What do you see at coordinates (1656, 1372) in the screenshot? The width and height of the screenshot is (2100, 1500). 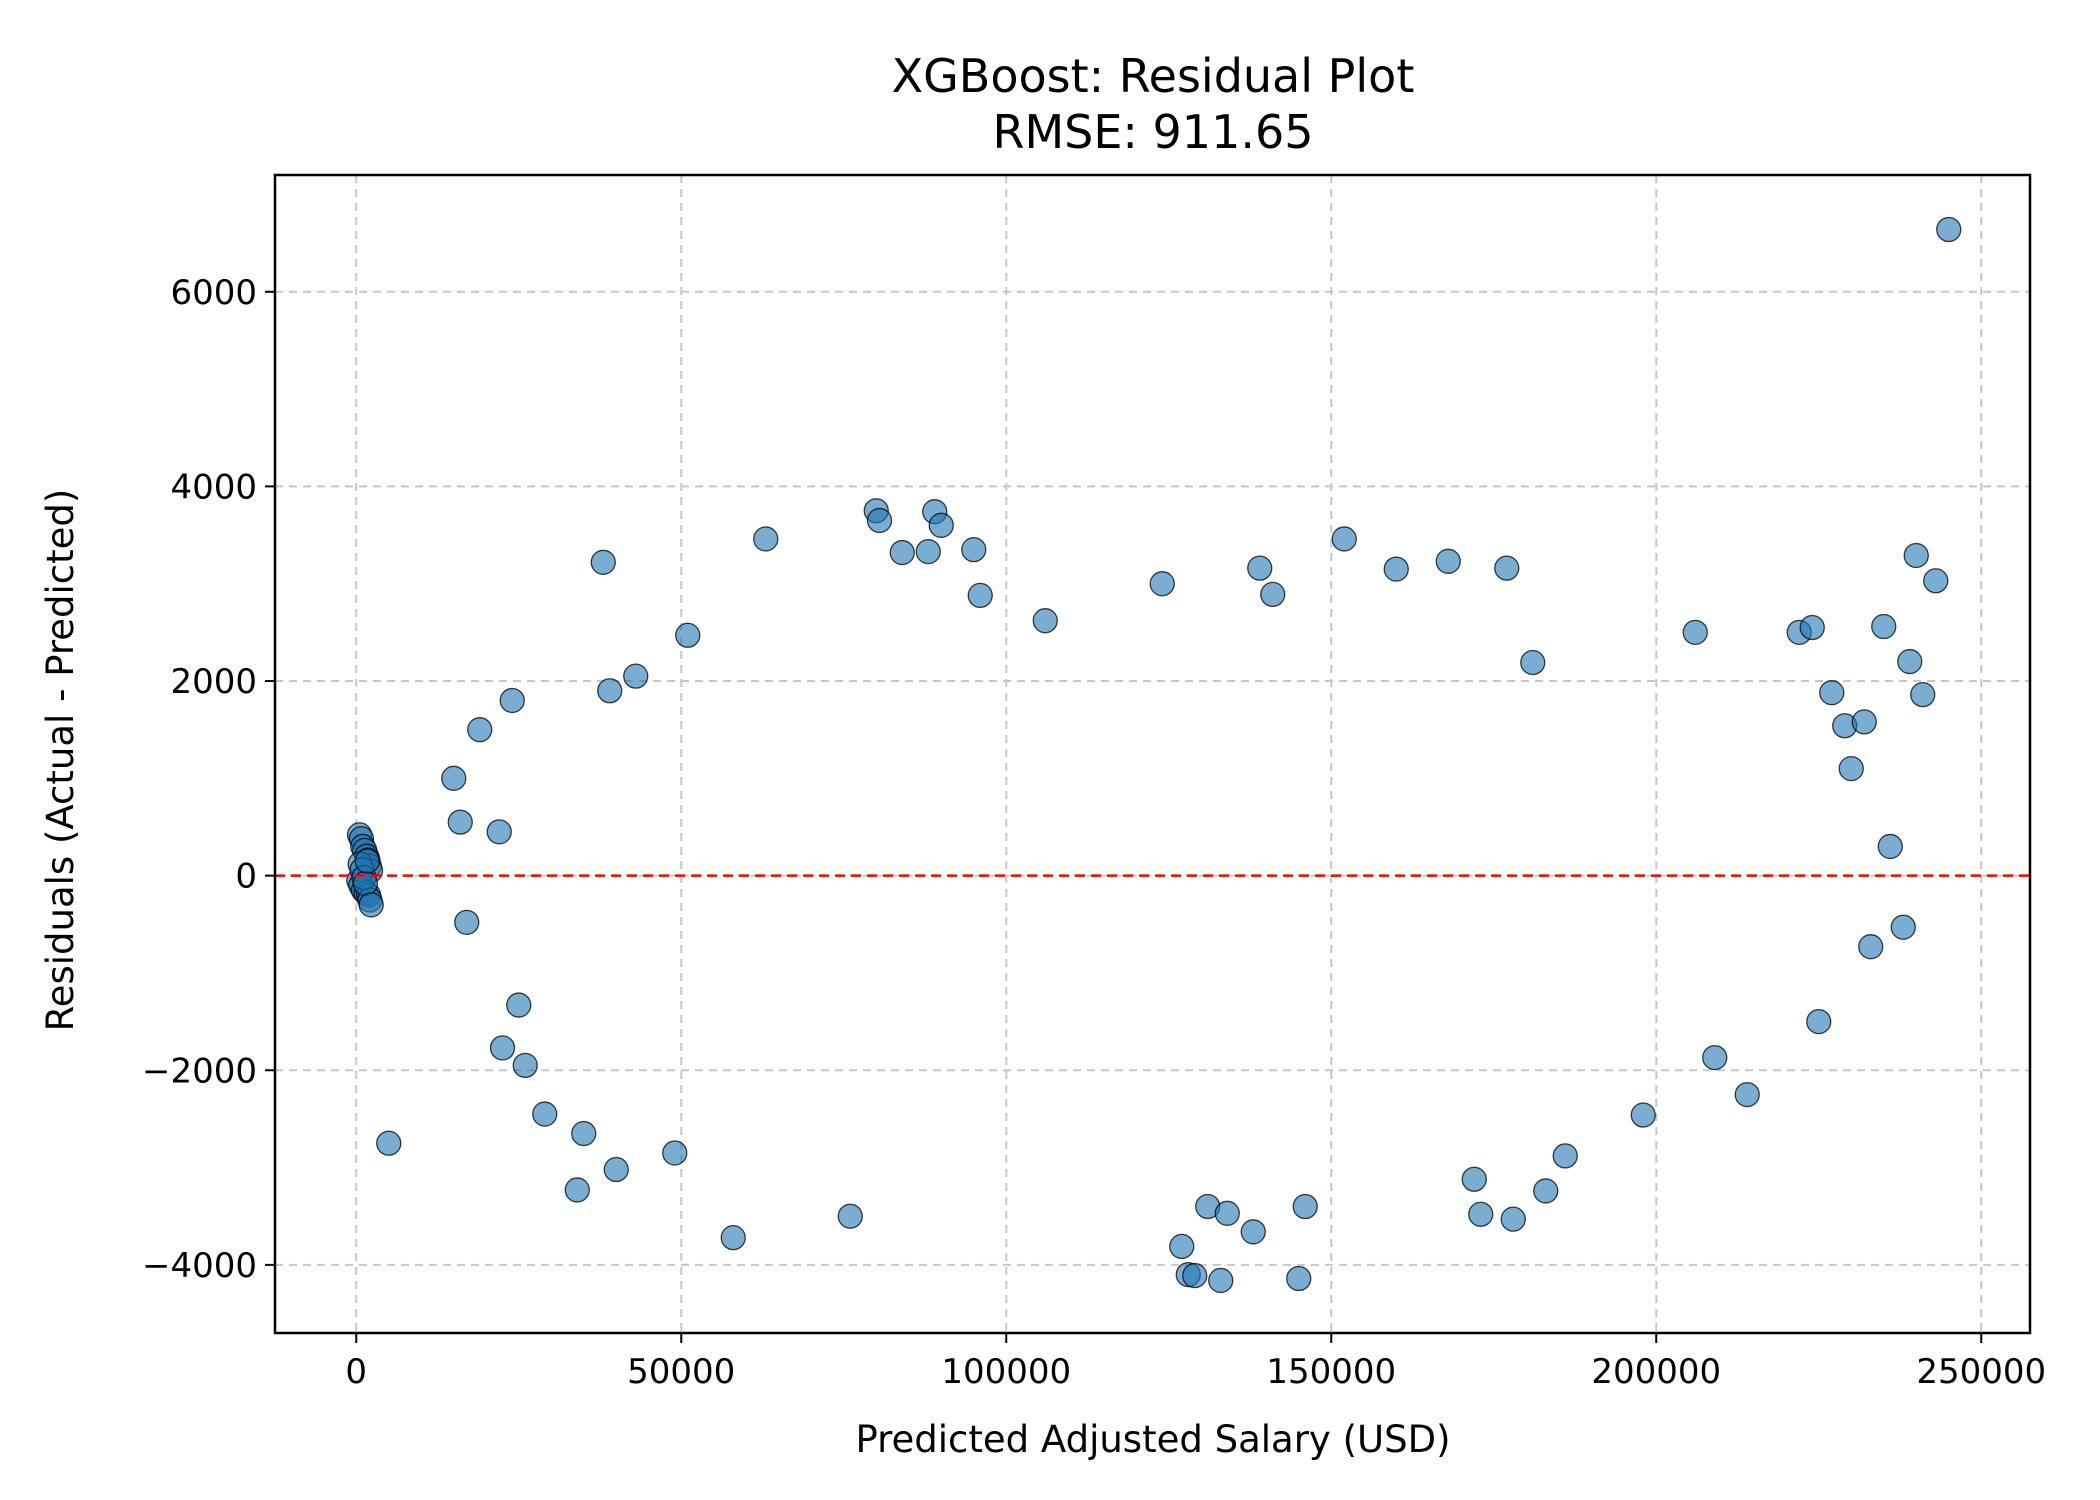 I see `x-tick-label: 200000` at bounding box center [1656, 1372].